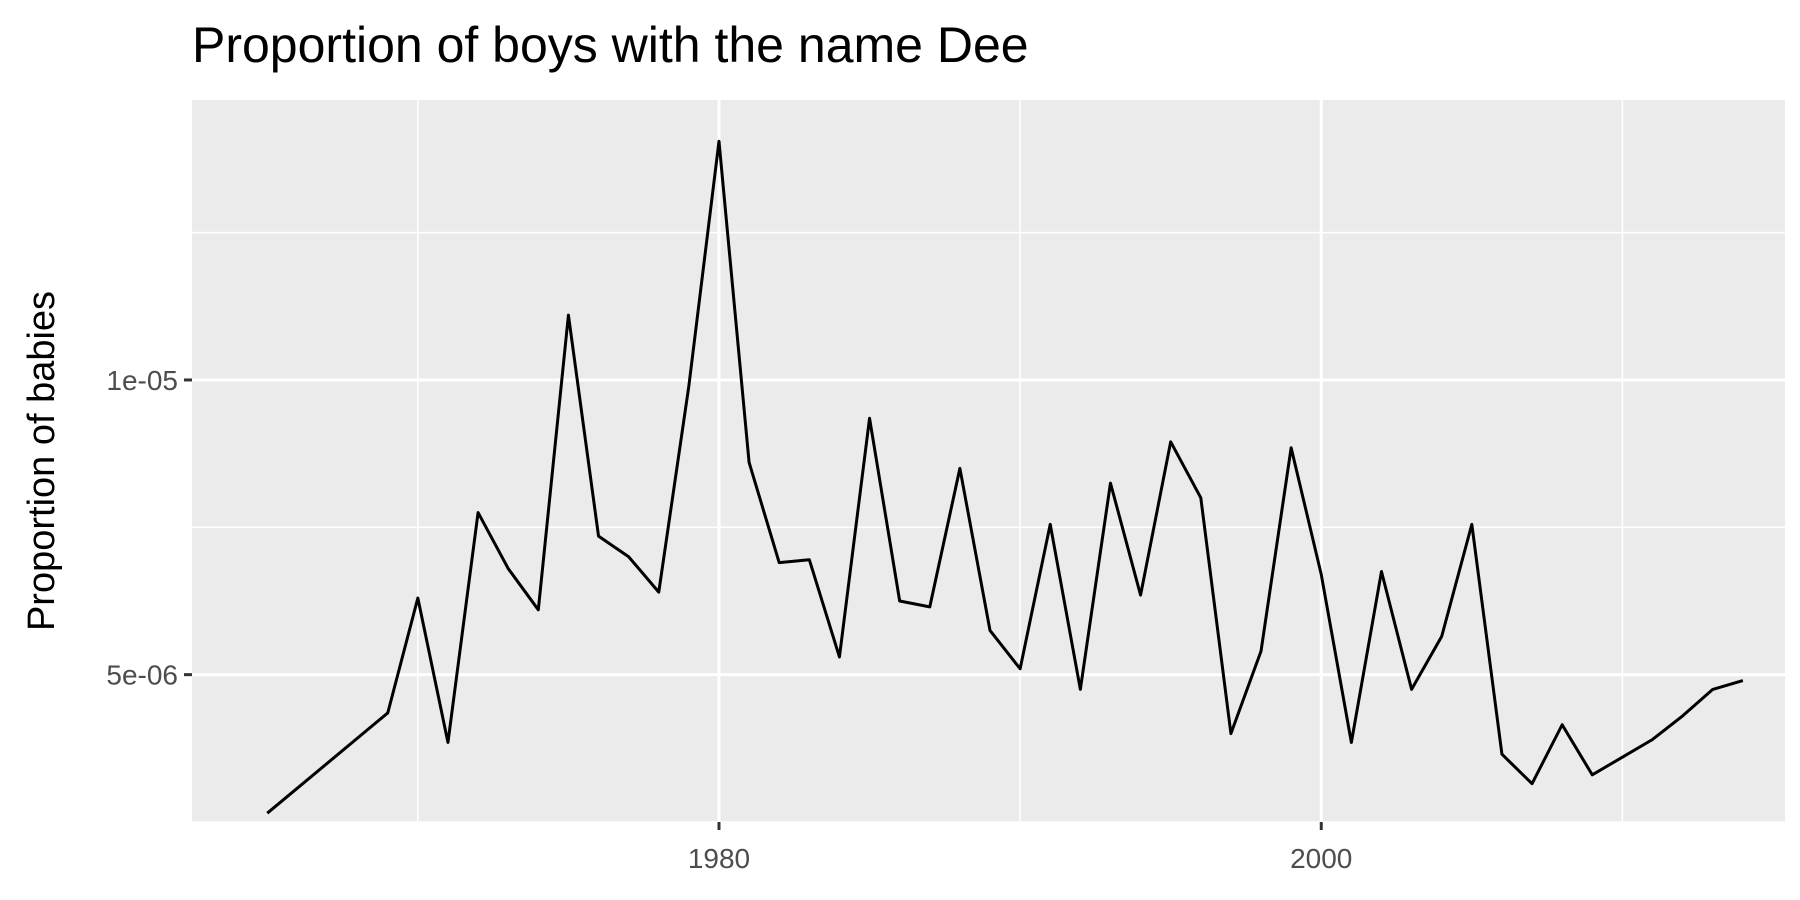  What do you see at coordinates (719, 858) in the screenshot?
I see `x-tick-label: 1980` at bounding box center [719, 858].